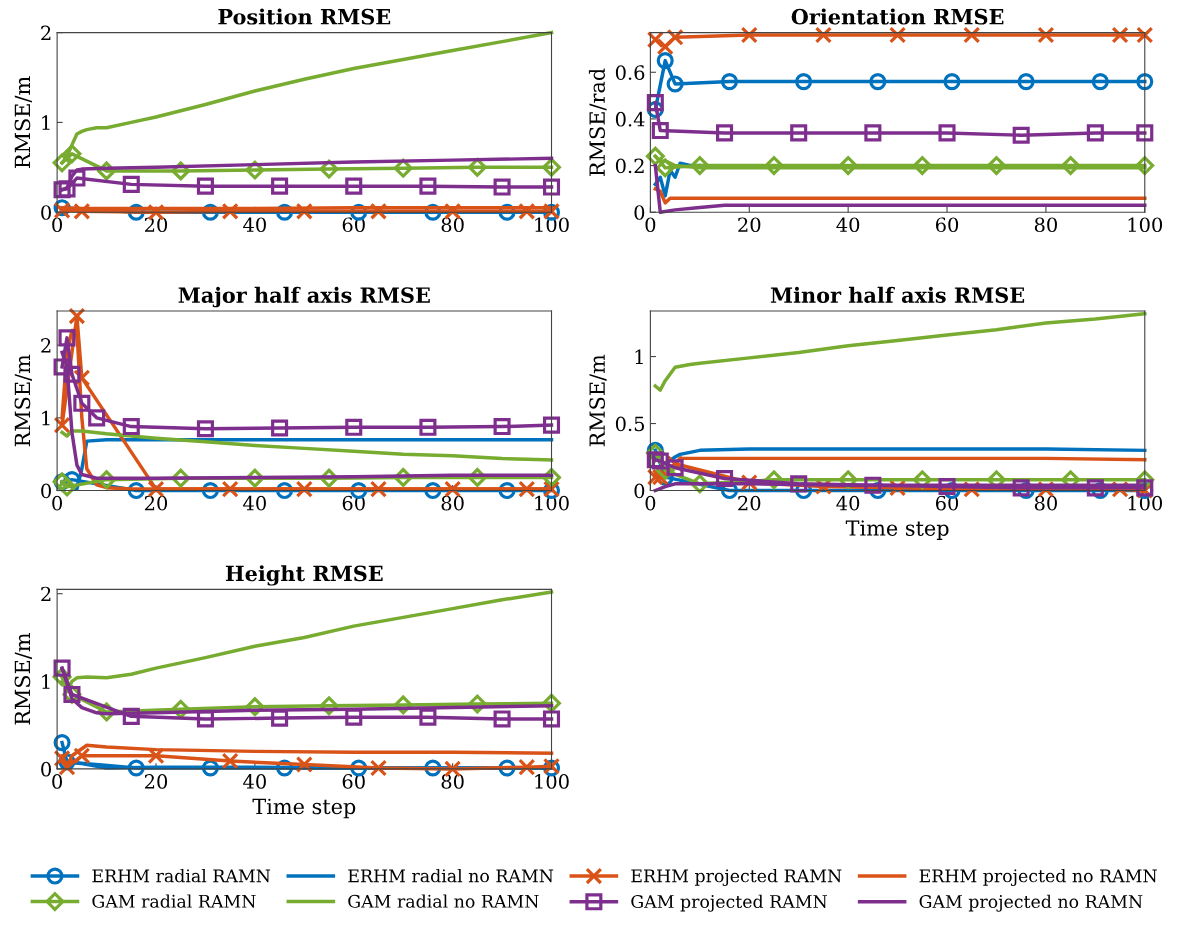 The height and width of the screenshot is (932, 1190). What do you see at coordinates (1038, 877) in the screenshot?
I see `legend-label: ERHM projected no RAMN` at bounding box center [1038, 877].